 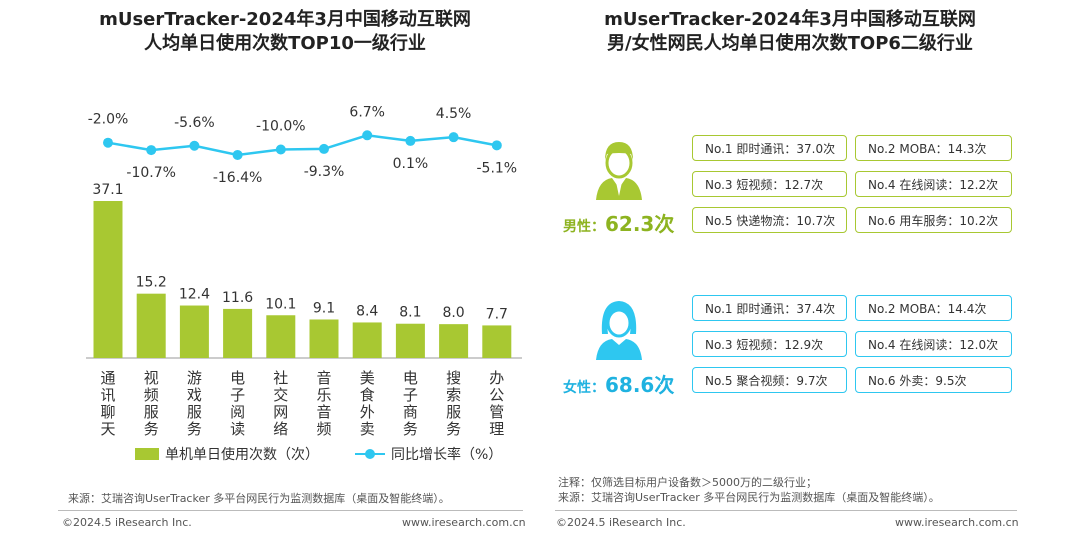 What do you see at coordinates (621, 522) in the screenshot?
I see `right-copyright: ©2024.5 iResearch Inc.` at bounding box center [621, 522].